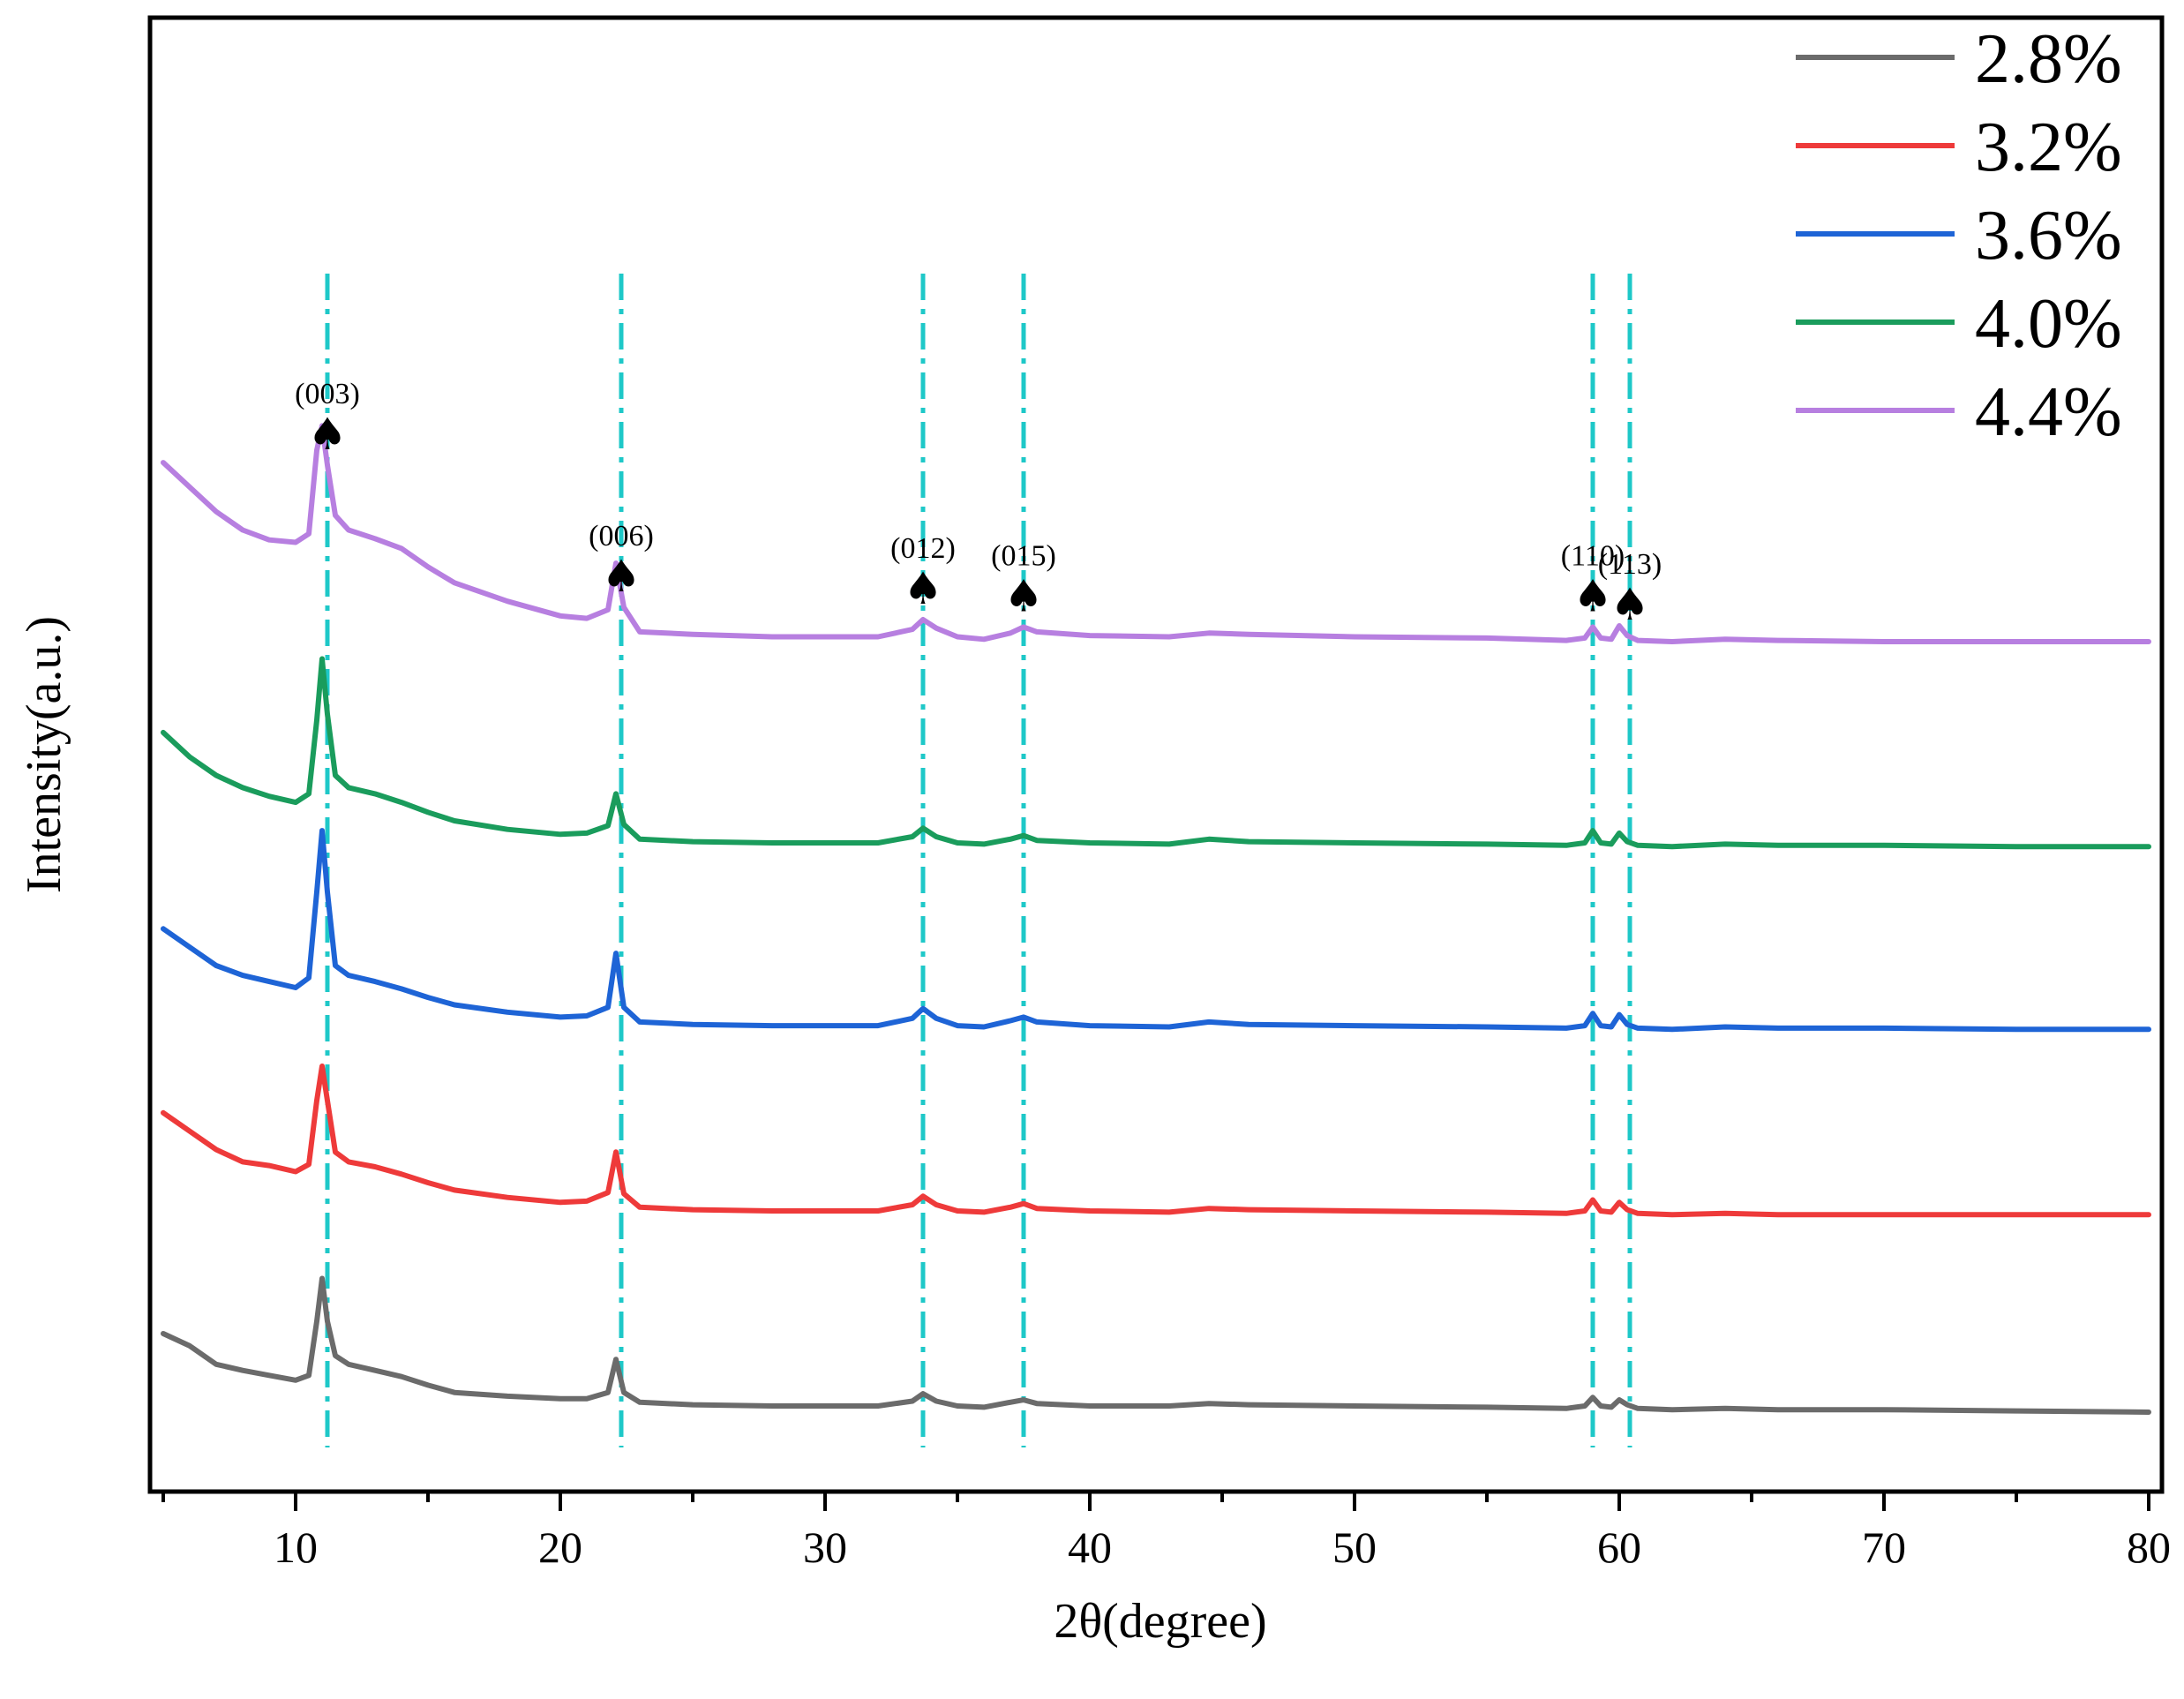 The height and width of the screenshot is (1699, 2184). I want to click on peak-marker-5: ♠, so click(1630, 605).